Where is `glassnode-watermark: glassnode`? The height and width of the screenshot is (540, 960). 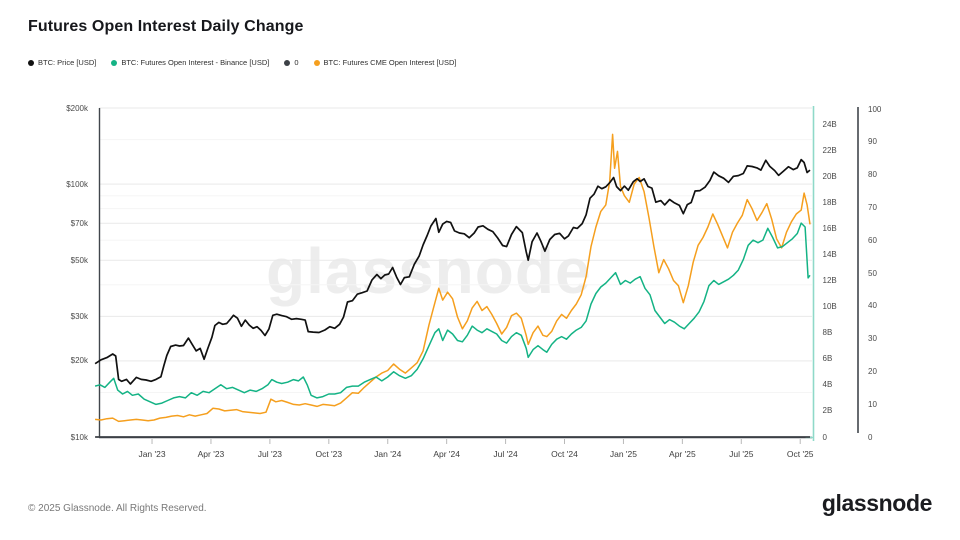 glassnode-watermark: glassnode is located at coordinates (429, 271).